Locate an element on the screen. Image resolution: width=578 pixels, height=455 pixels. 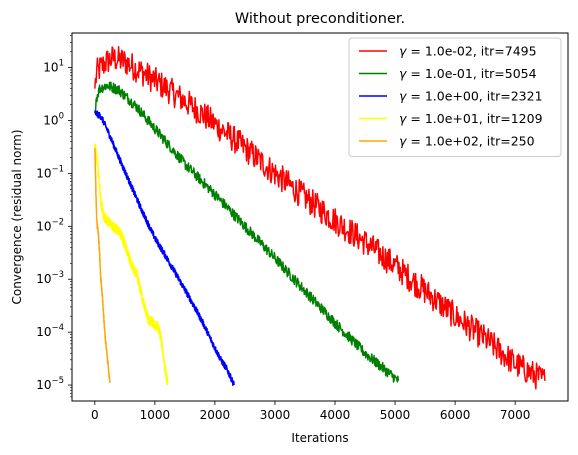
y-tick-label: 10⁻¹ is located at coordinates (50, 172).